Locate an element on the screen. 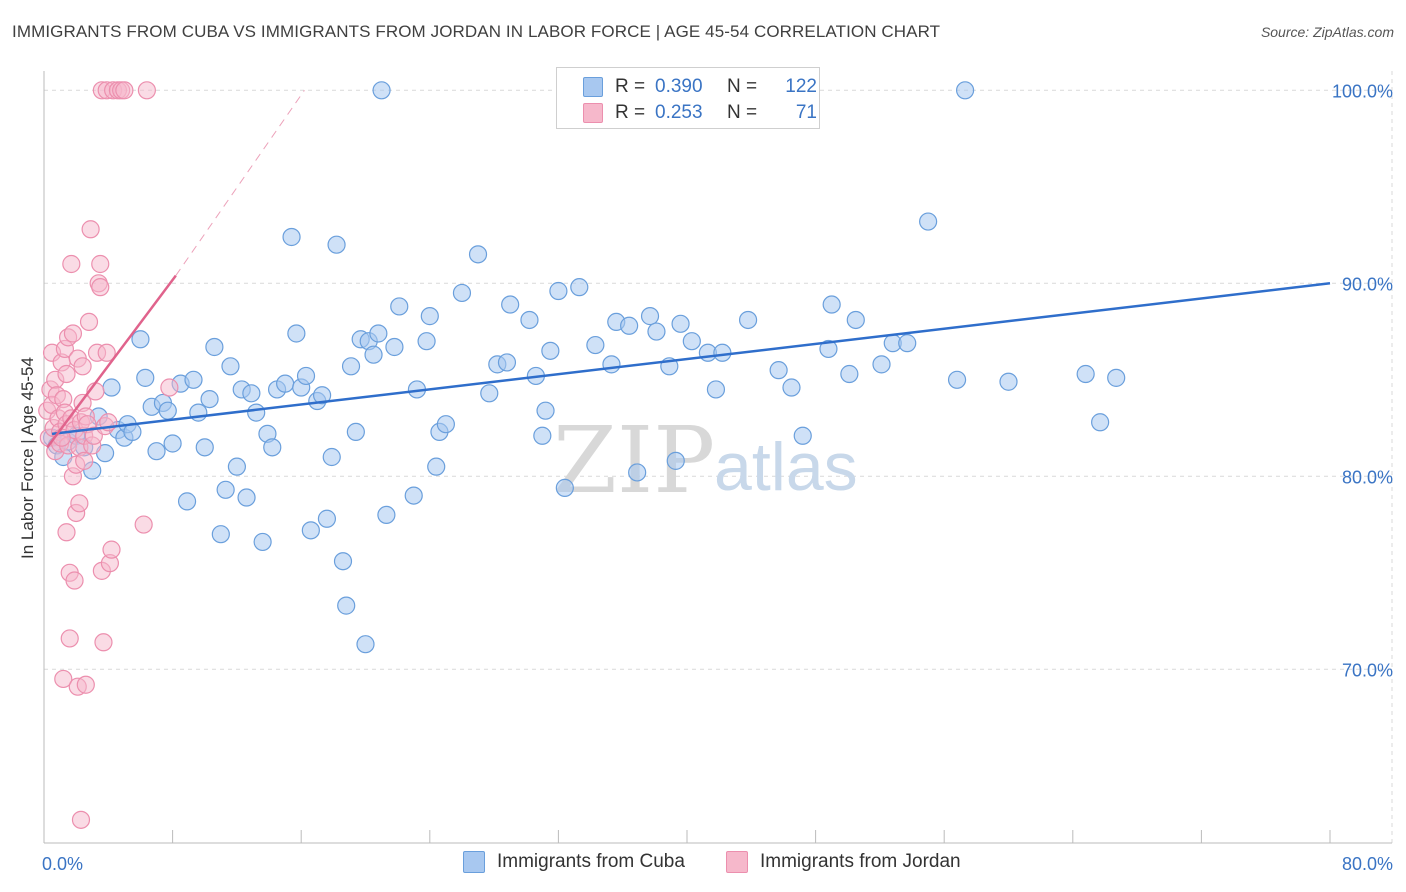 The image size is (1406, 892). legend-item-jordan: Immigrants from Jordan is located at coordinates (843, 862).